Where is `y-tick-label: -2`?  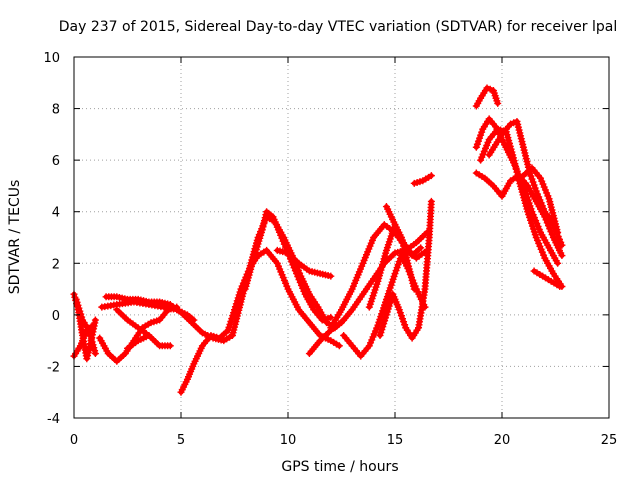 y-tick-label: -2 is located at coordinates (53, 367).